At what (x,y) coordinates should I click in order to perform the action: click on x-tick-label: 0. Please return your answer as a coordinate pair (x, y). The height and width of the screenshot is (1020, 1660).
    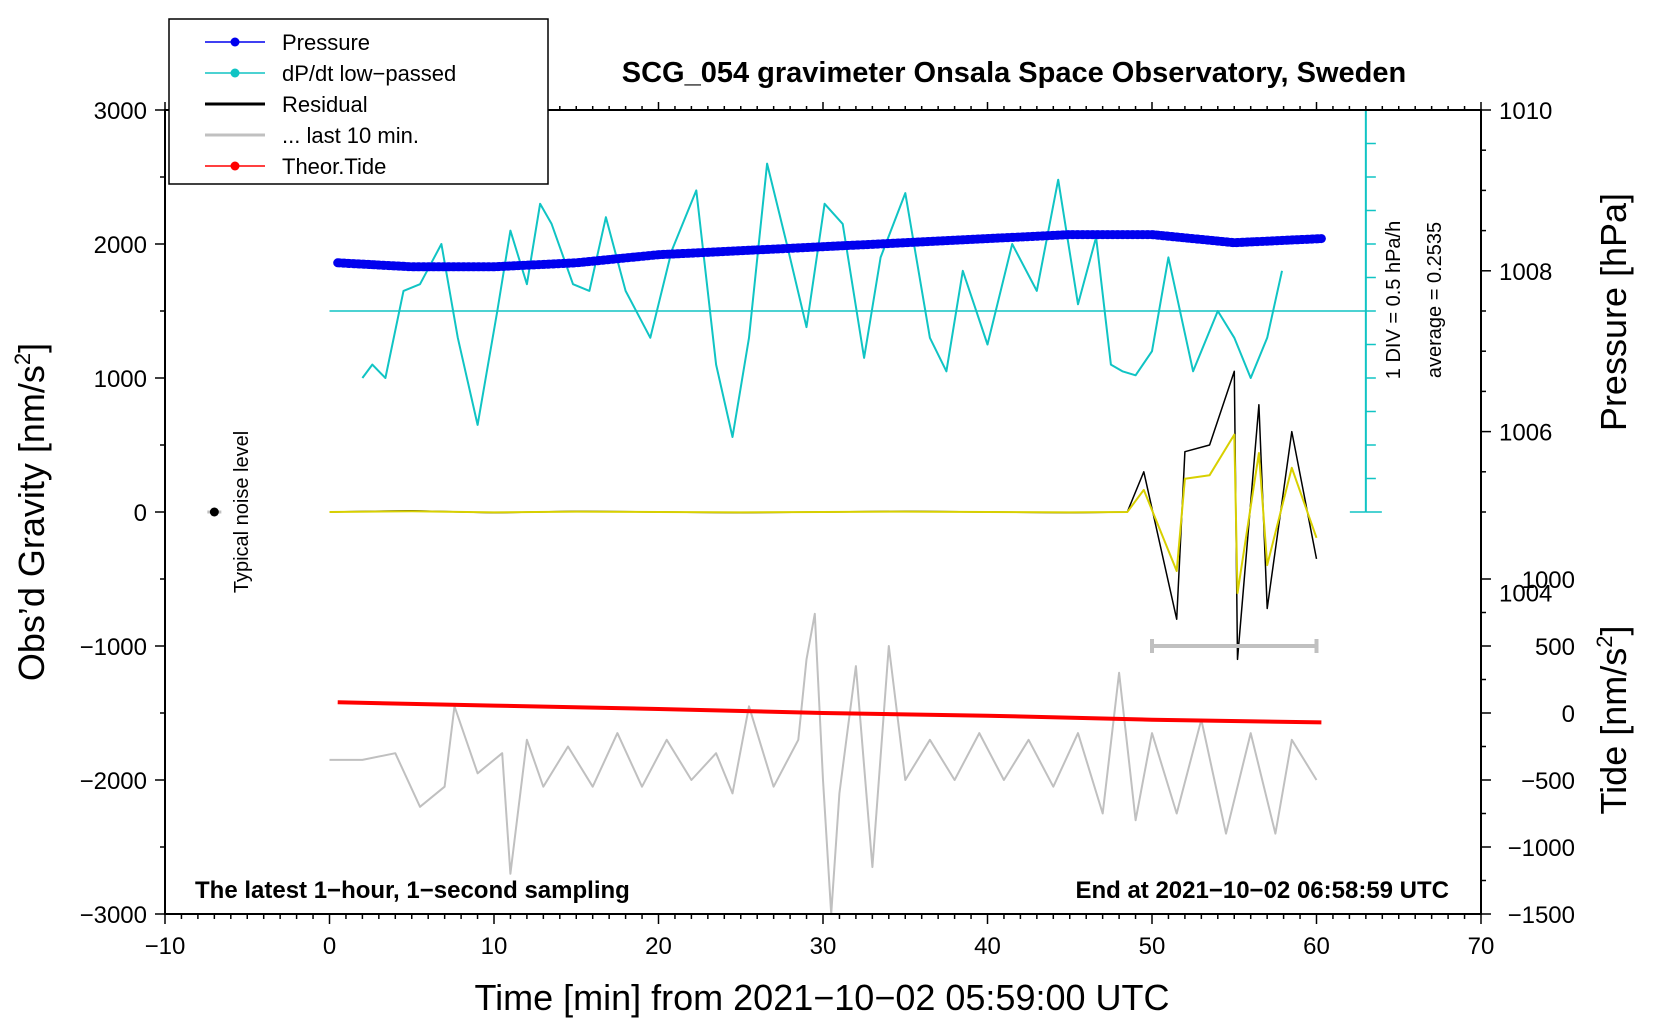
    Looking at the image, I should click on (329, 946).